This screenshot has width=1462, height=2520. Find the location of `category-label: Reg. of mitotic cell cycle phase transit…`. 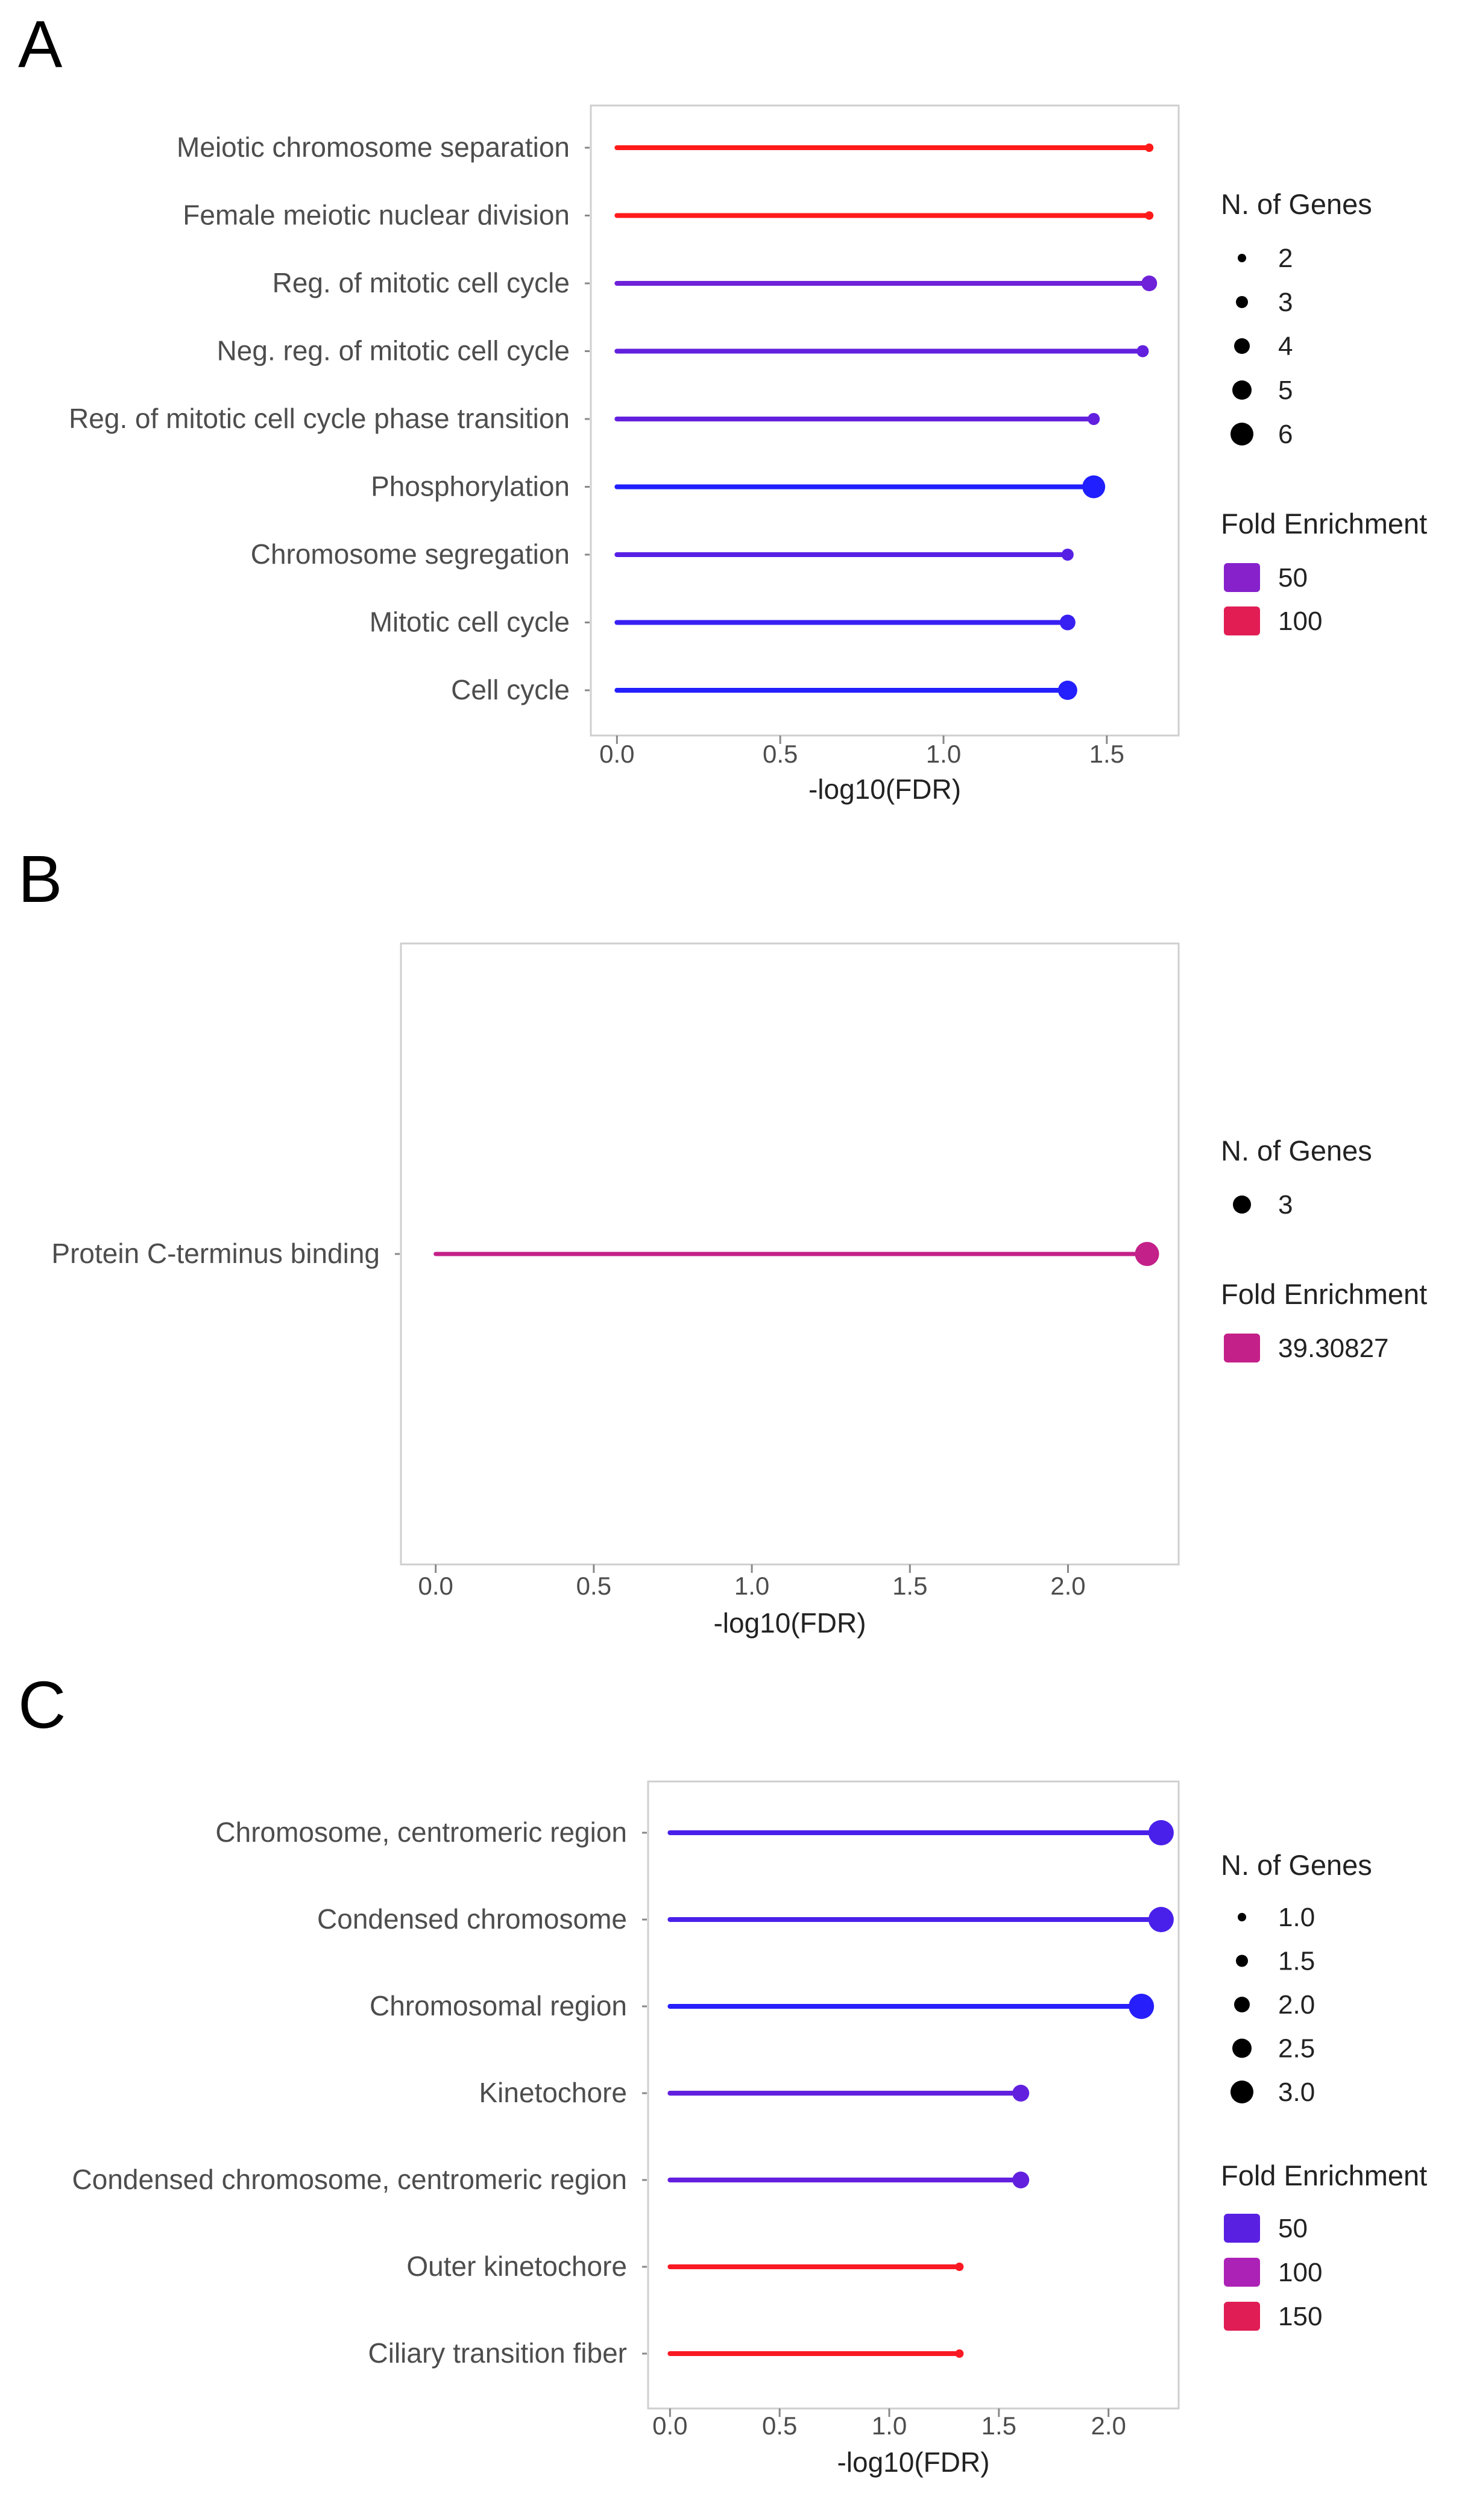

category-label: Reg. of mitotic cell cycle phase transit… is located at coordinates (320, 419).